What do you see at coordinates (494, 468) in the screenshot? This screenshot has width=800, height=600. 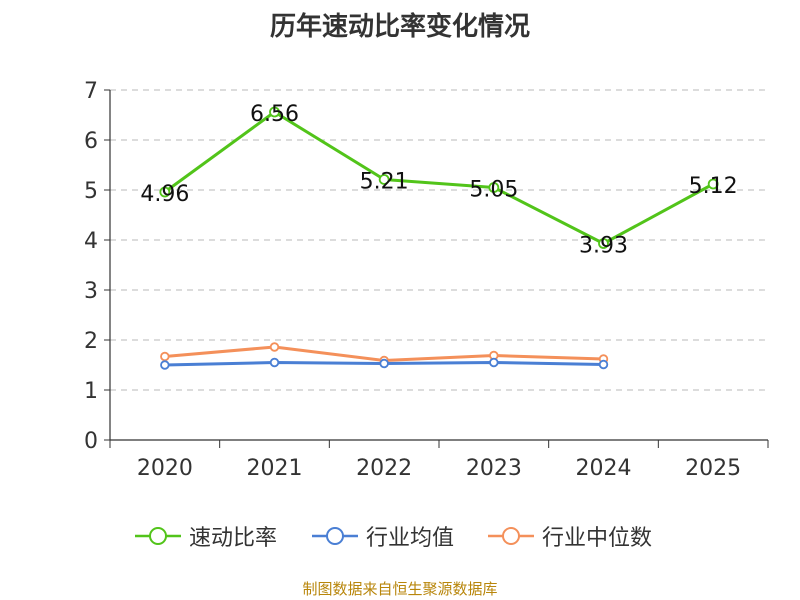 I see `x-tick-label: 2023` at bounding box center [494, 468].